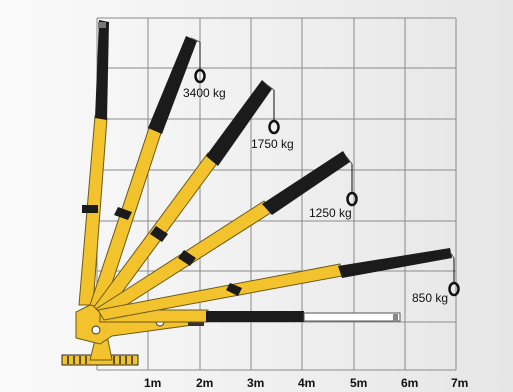  Describe the element at coordinates (204, 93) in the screenshot. I see `load-label-3400: 3400 kg` at that location.